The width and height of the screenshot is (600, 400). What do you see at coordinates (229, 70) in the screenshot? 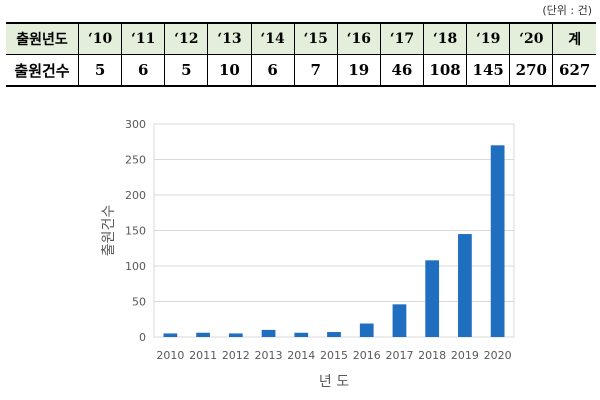
I see `count-cell: 10` at bounding box center [229, 70].